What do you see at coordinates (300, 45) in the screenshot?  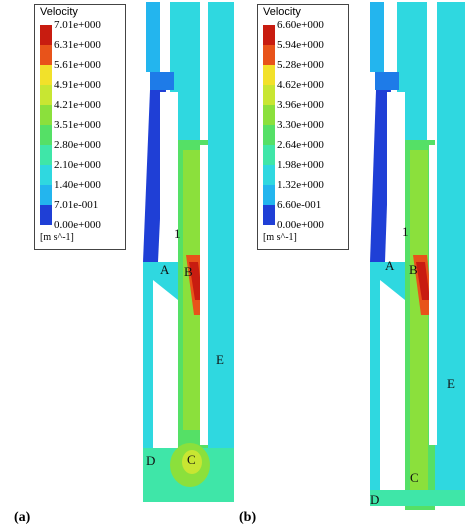 I see `tick-b-1: 5.94e+000` at bounding box center [300, 45].